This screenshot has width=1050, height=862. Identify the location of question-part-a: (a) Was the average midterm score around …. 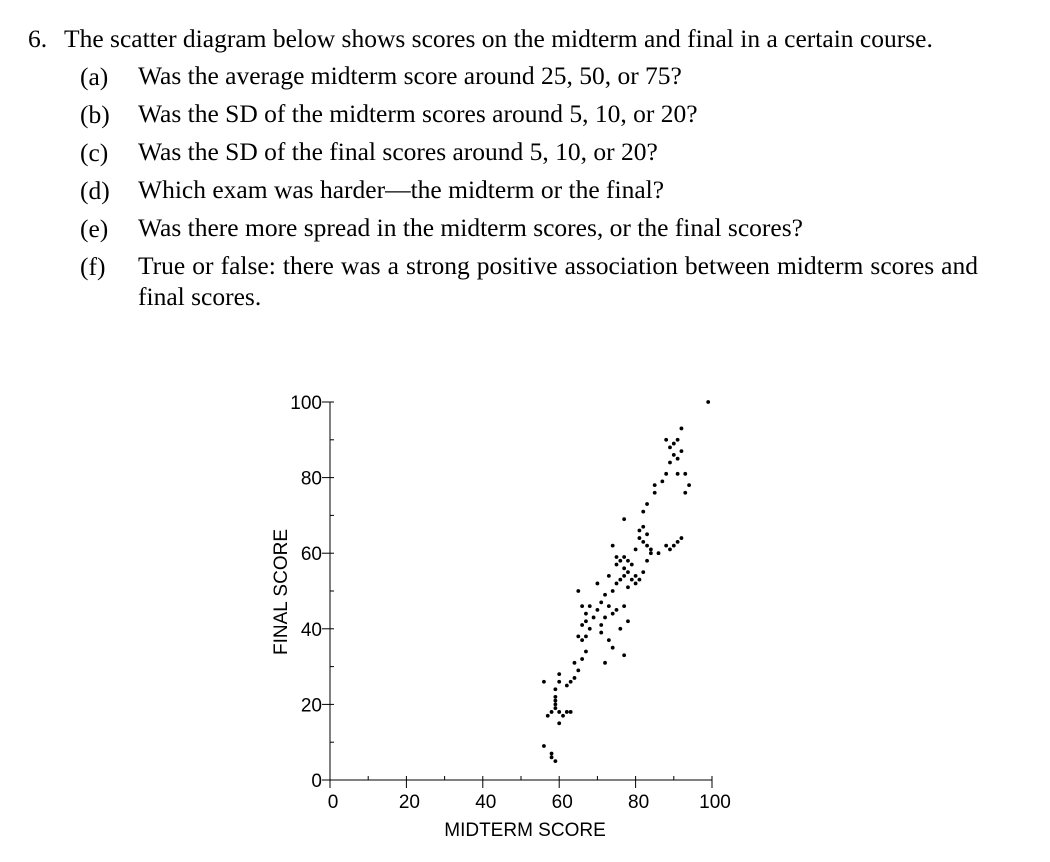
(529, 76).